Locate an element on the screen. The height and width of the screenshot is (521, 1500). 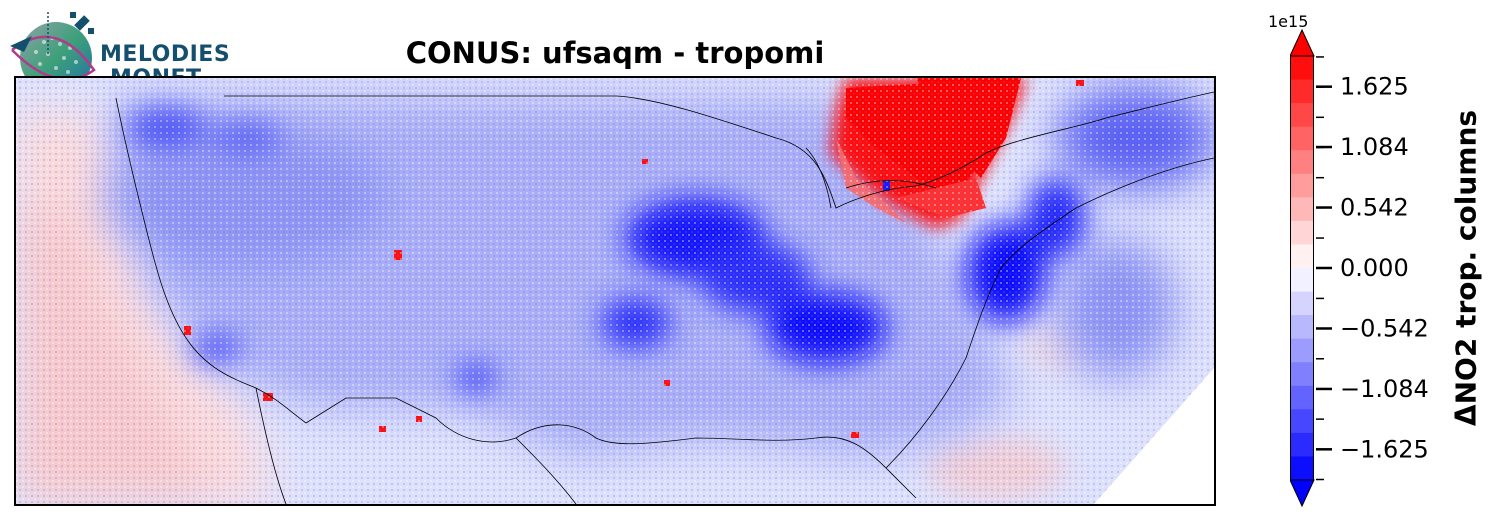
pacific-coastline is located at coordinates (211, 260).